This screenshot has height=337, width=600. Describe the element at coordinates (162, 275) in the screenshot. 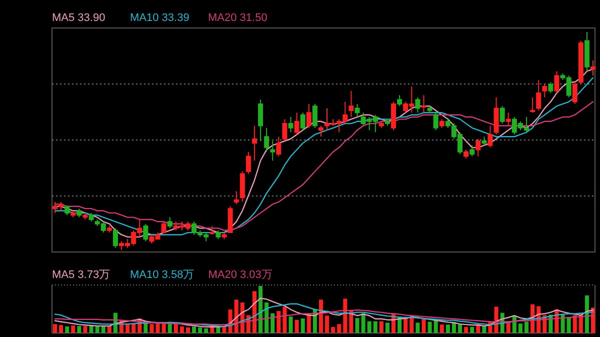

I see `text: MA10 3.58万` at that location.